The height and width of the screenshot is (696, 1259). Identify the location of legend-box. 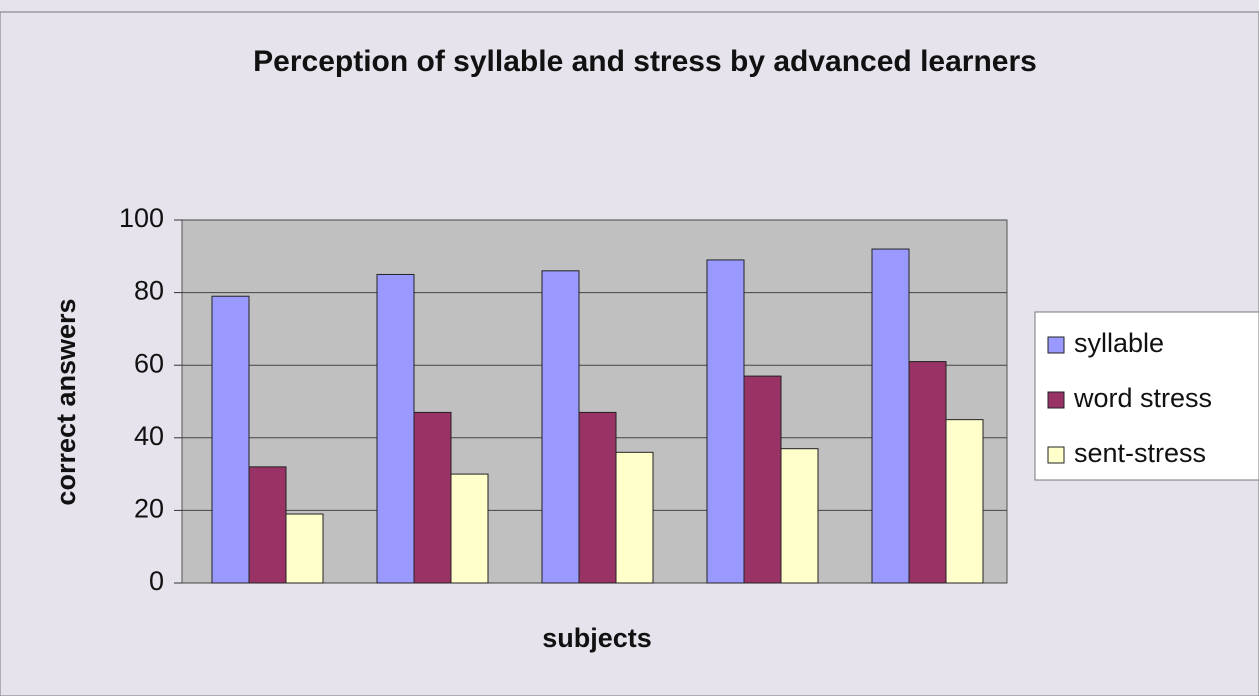
(1146, 396).